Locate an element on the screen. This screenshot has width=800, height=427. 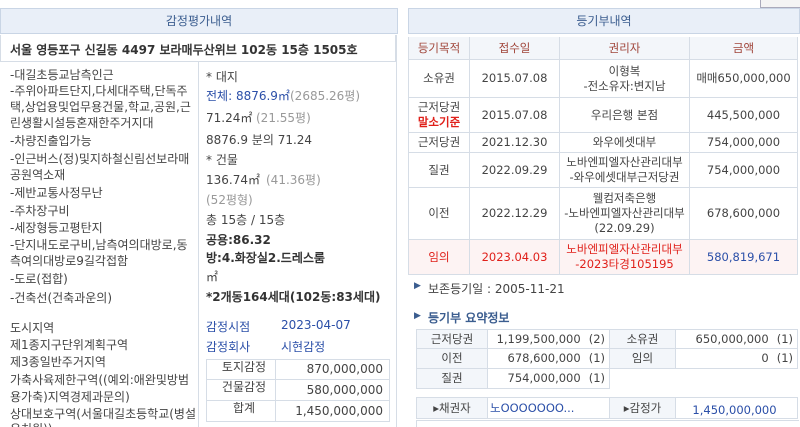
column-header: 금액 is located at coordinates (744, 48).